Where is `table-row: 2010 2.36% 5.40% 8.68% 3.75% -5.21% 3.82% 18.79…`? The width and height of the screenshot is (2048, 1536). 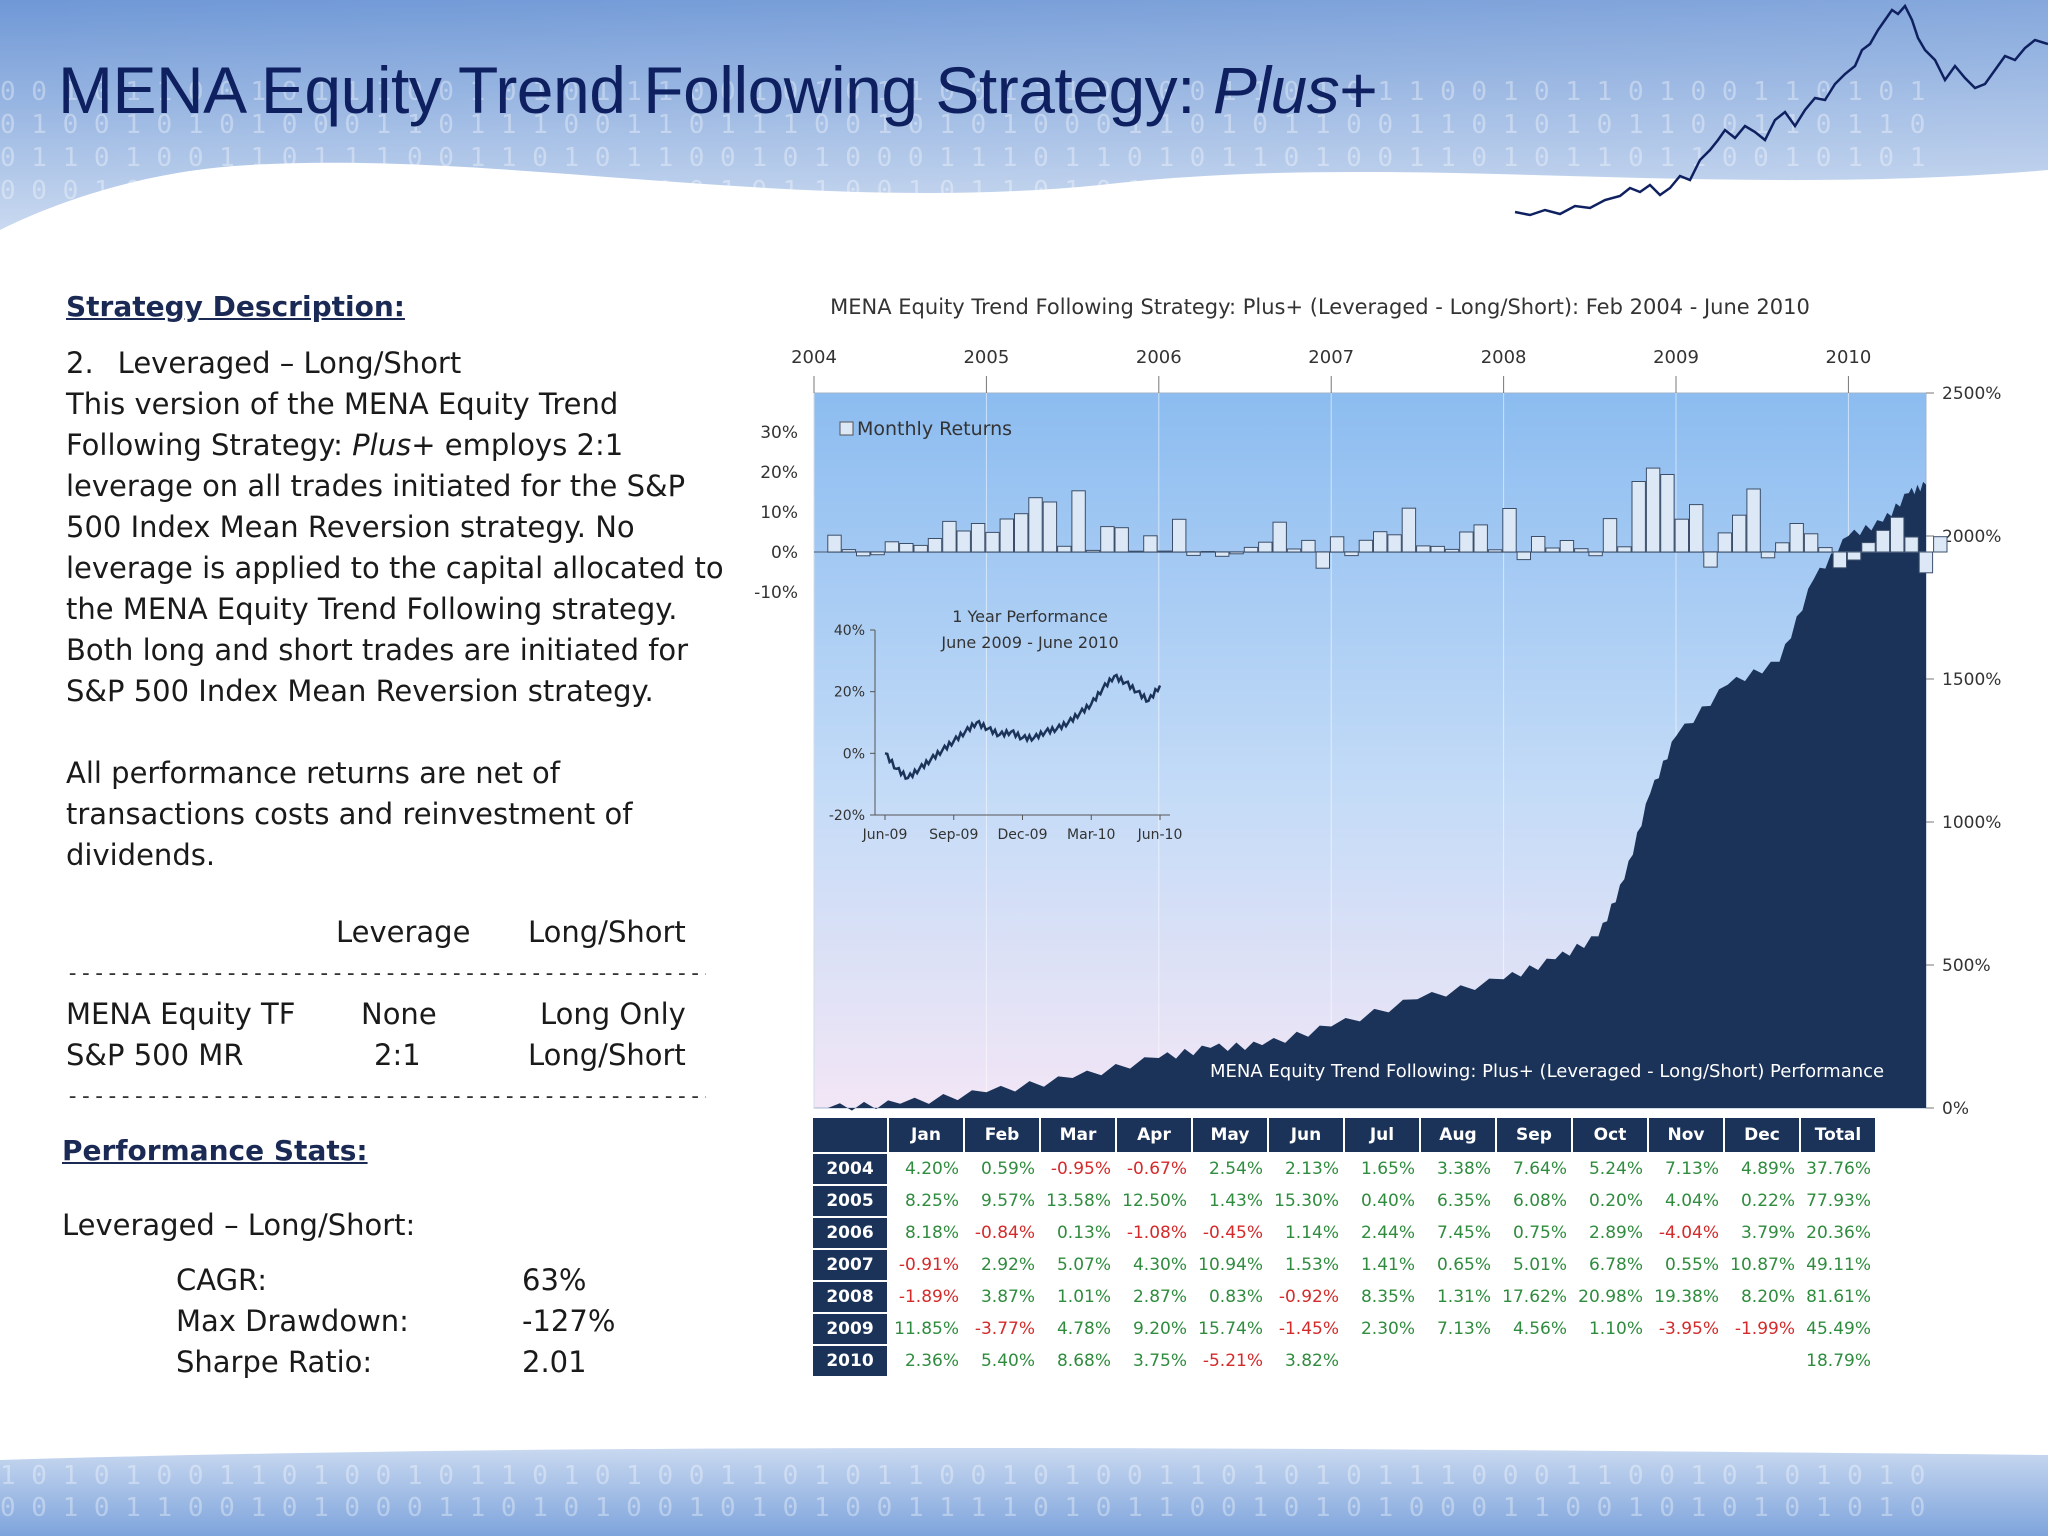
table-row: 2010 2.36% 5.40% 8.68% 3.75% -5.21% 3.82% 18.79… is located at coordinates (1344, 1362).